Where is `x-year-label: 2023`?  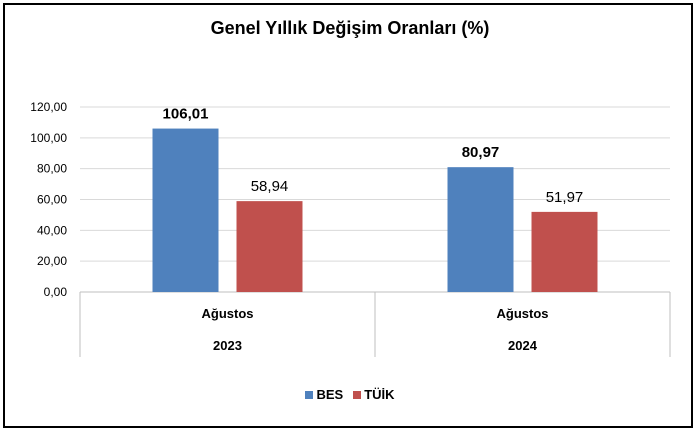 x-year-label: 2023 is located at coordinates (227, 345).